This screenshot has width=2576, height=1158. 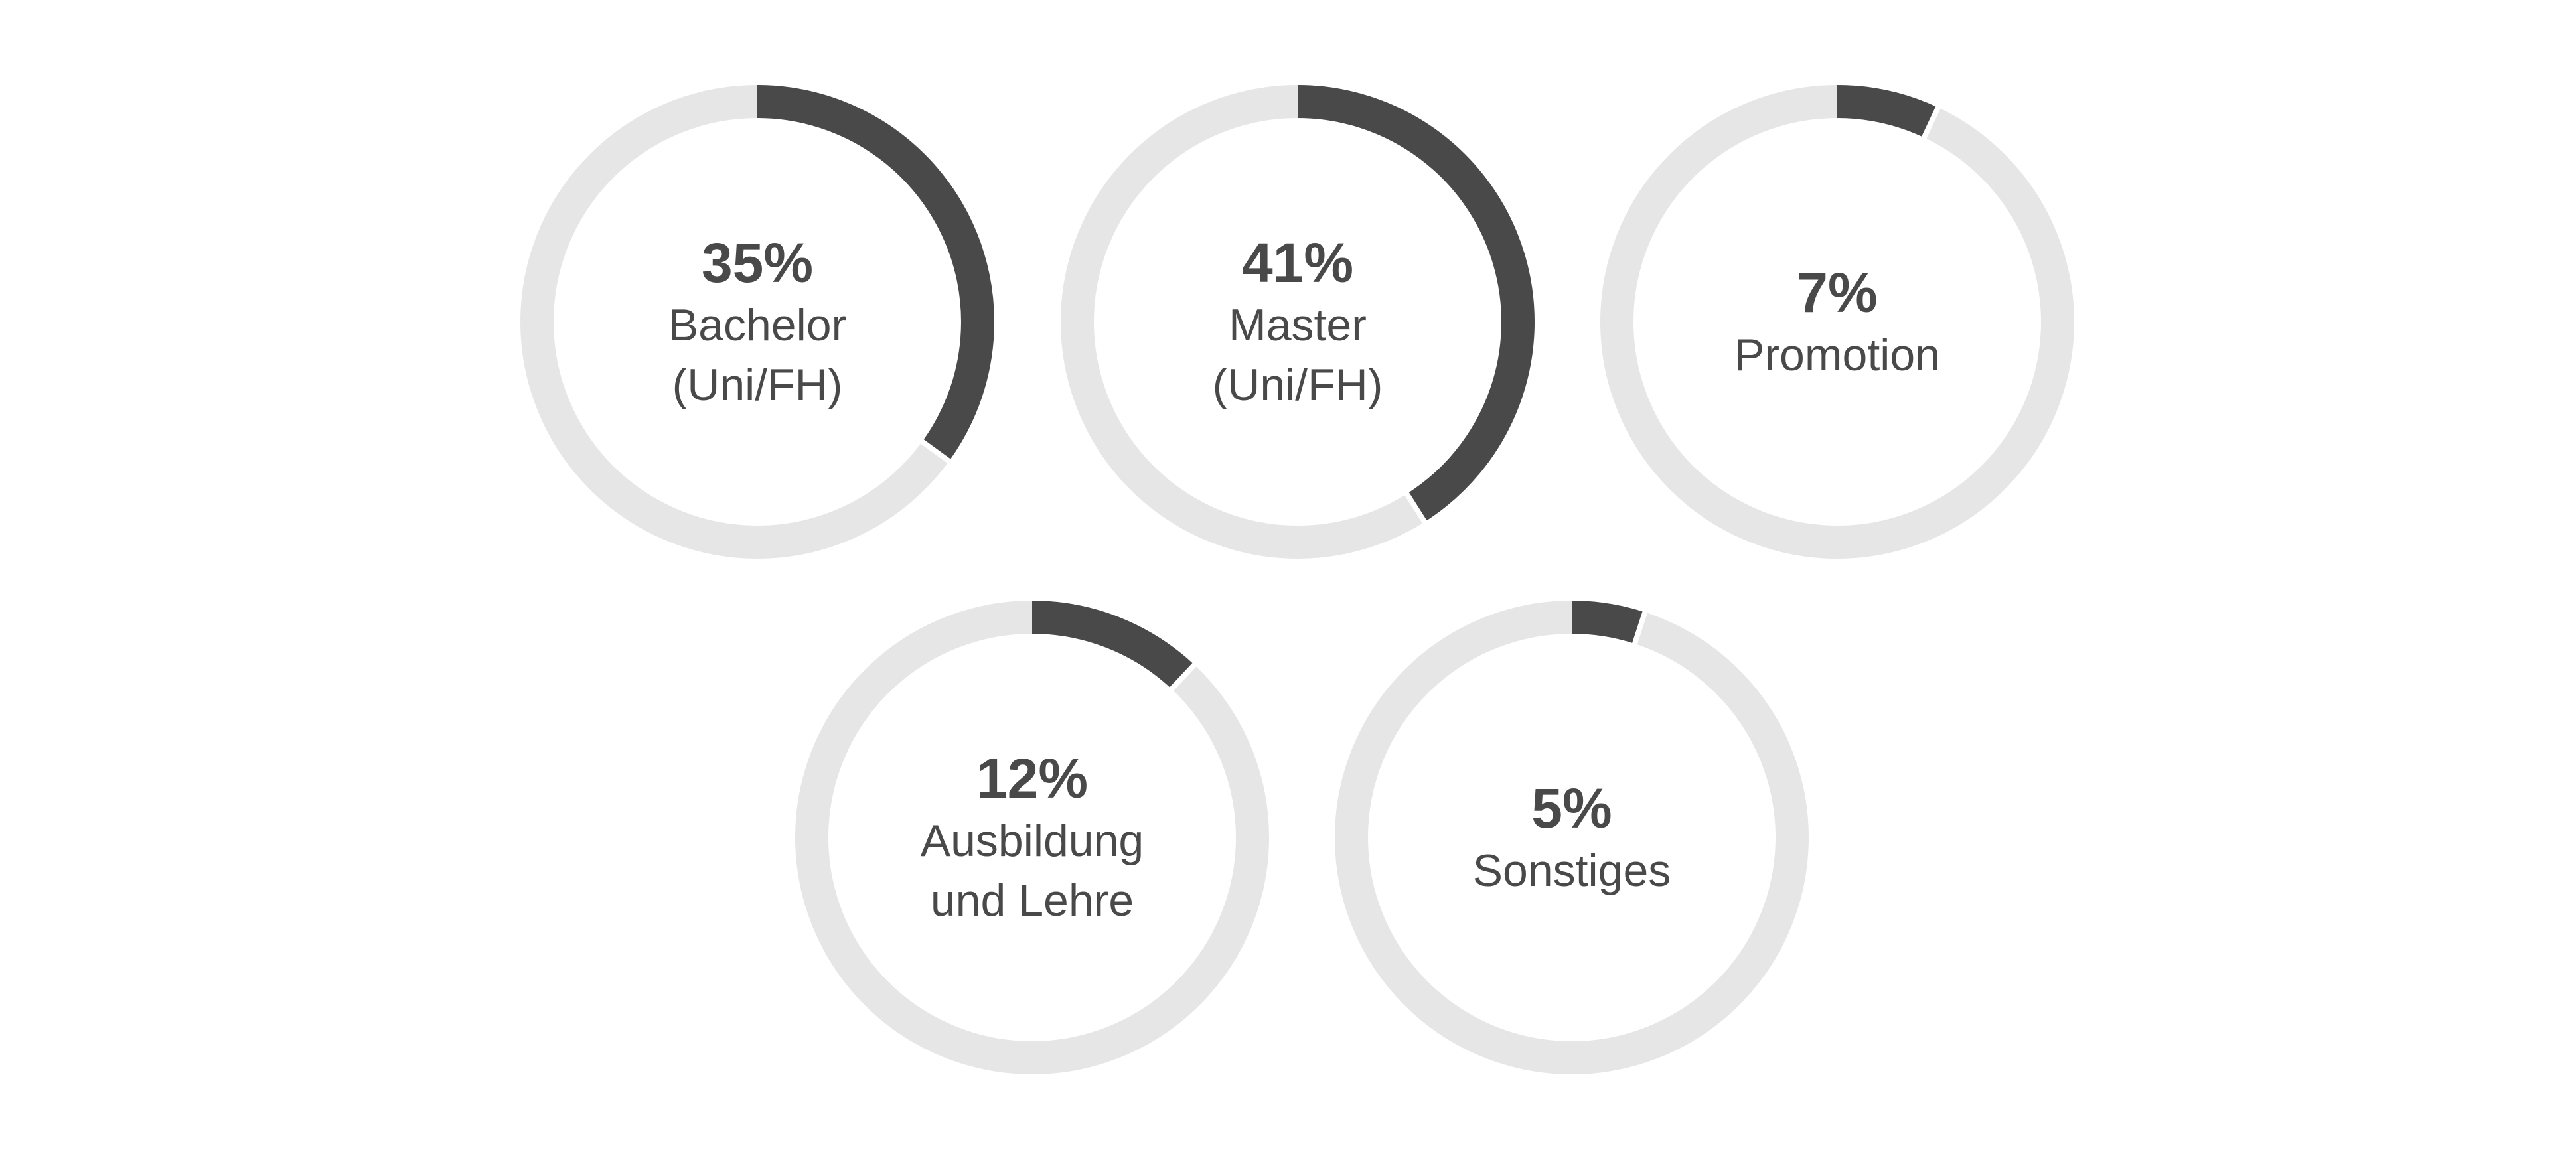 What do you see at coordinates (758, 263) in the screenshot?
I see `donut-percent-label: 35%` at bounding box center [758, 263].